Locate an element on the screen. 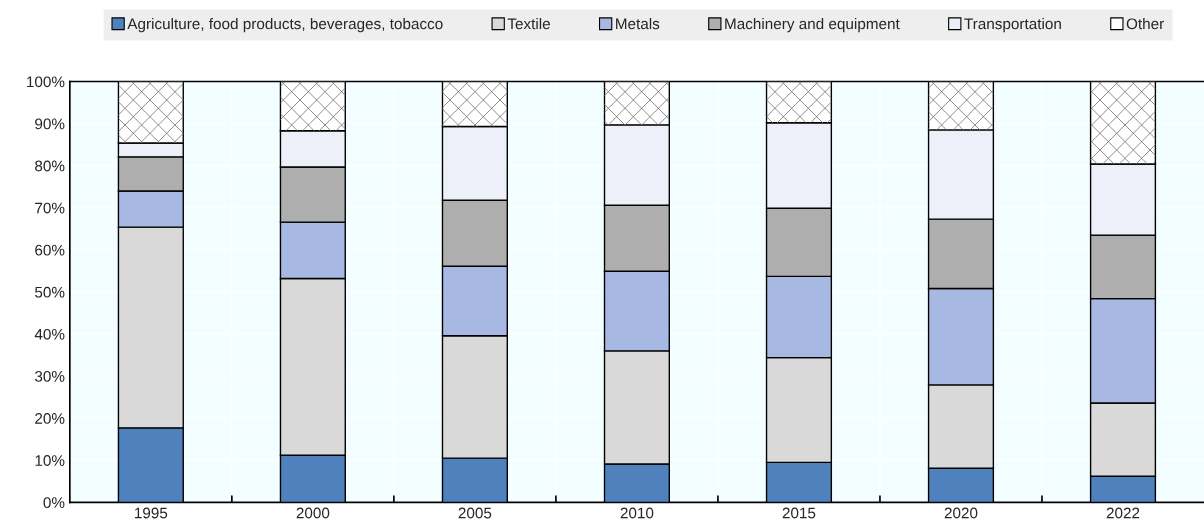  legend-label: Agriculture, food products, beverages, tobacco is located at coordinates (285, 25).